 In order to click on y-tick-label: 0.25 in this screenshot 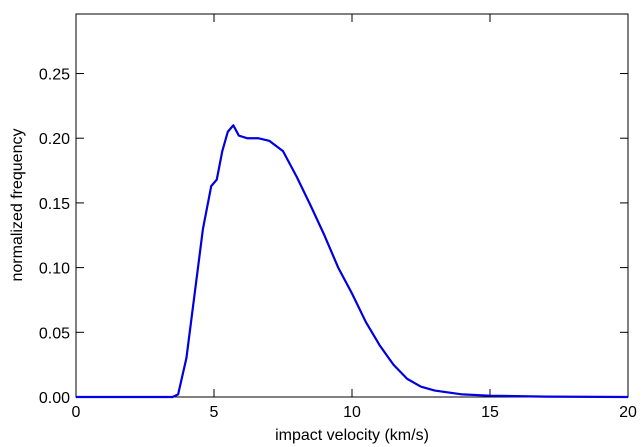, I will do `click(54, 75)`.